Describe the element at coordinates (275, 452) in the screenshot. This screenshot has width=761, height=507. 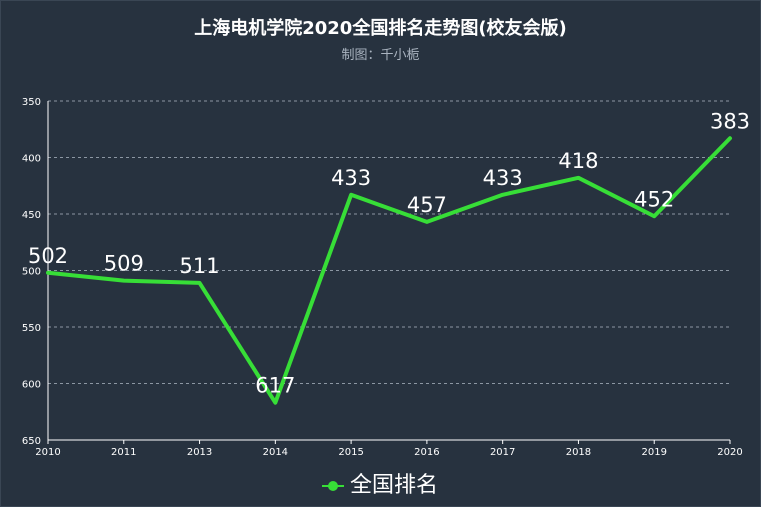
I see `x-tick-label: 2014` at that location.